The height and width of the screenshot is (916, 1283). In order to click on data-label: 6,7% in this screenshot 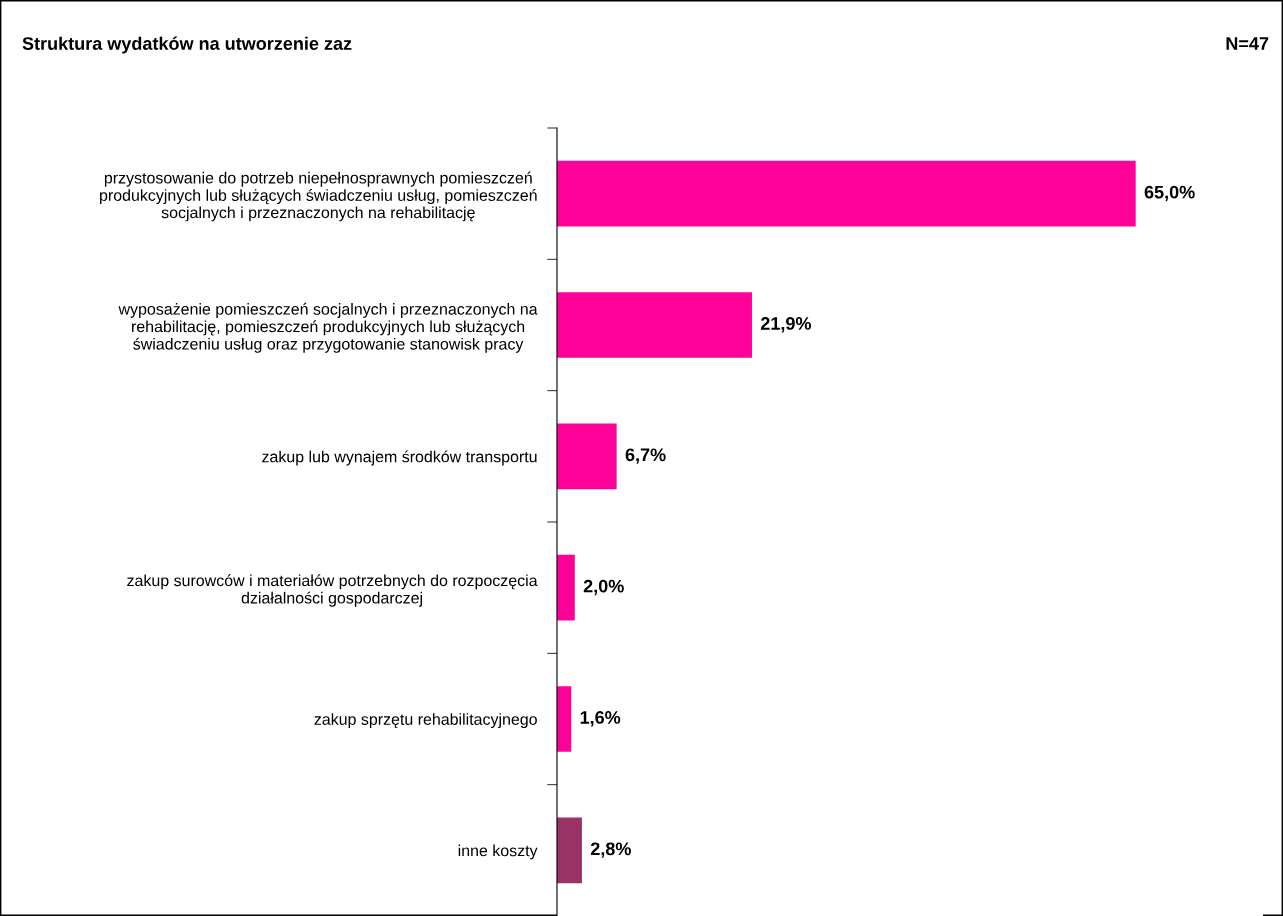, I will do `click(645, 456)`.